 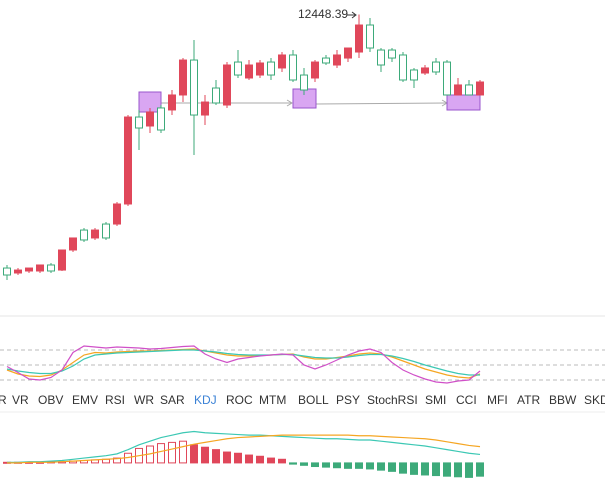 What do you see at coordinates (435, 400) in the screenshot?
I see `indicator-tab: SMI` at bounding box center [435, 400].